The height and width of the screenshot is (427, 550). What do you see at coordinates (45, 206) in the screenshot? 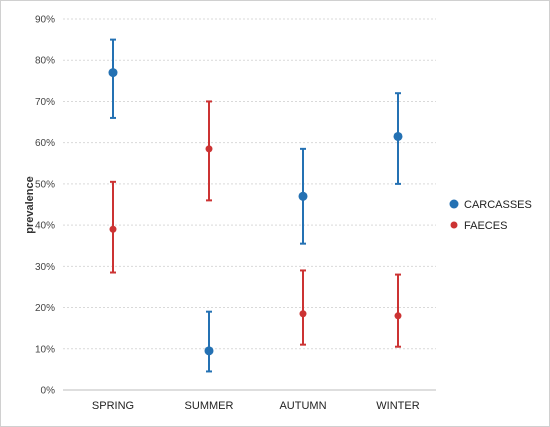
I see `y-tick-labels: 0% 10% 20% 30% 40% 50% 60% 70% 80% 90%` at bounding box center [45, 206].